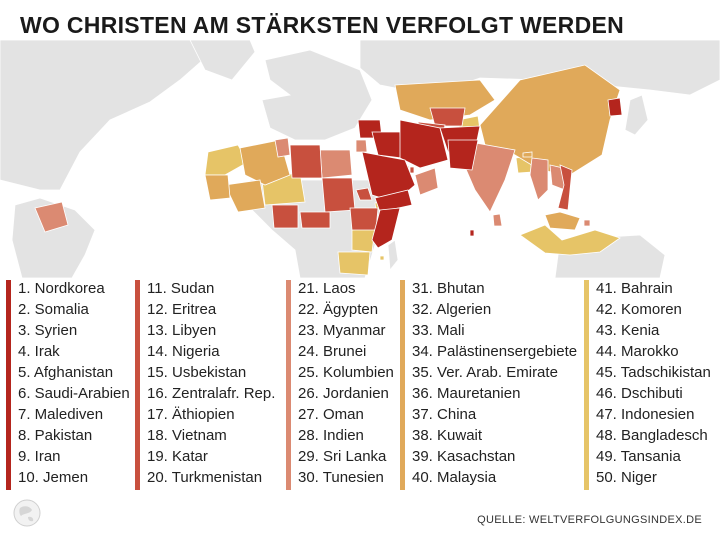 The height and width of the screenshot is (540, 720). I want to click on country-kenia, so click(363, 240).